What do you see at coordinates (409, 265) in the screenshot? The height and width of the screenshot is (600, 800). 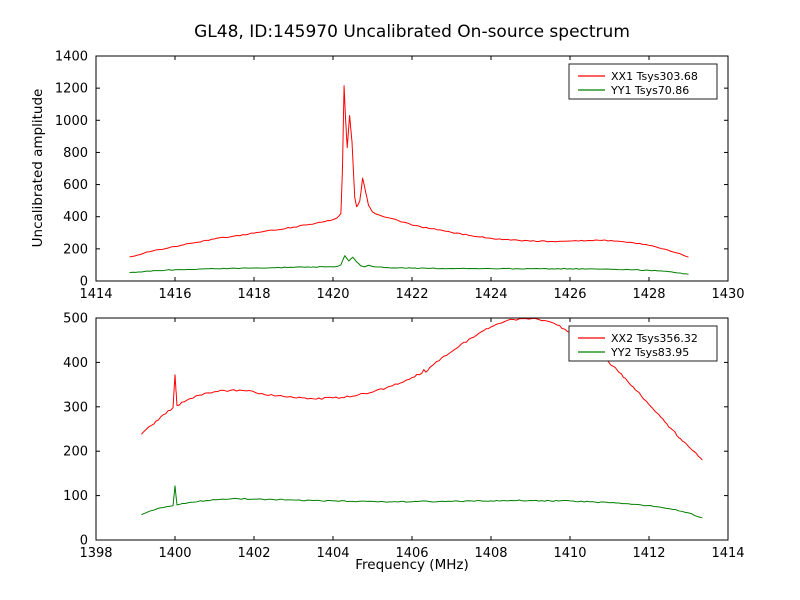 I see `series-line-YY1` at bounding box center [409, 265].